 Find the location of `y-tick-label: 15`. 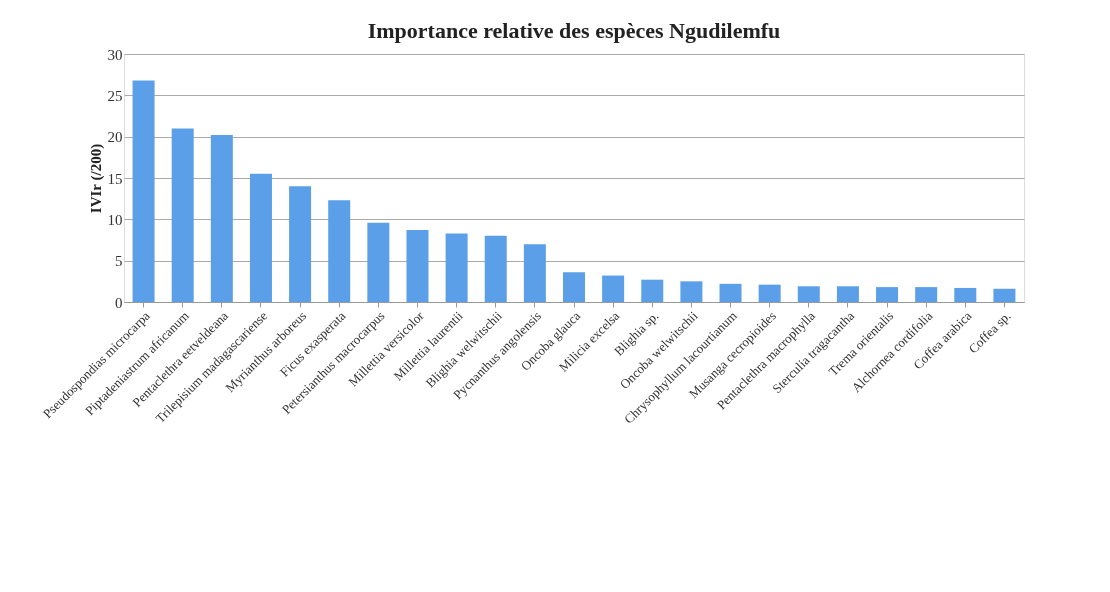

y-tick-label: 15 is located at coordinates (115, 178).